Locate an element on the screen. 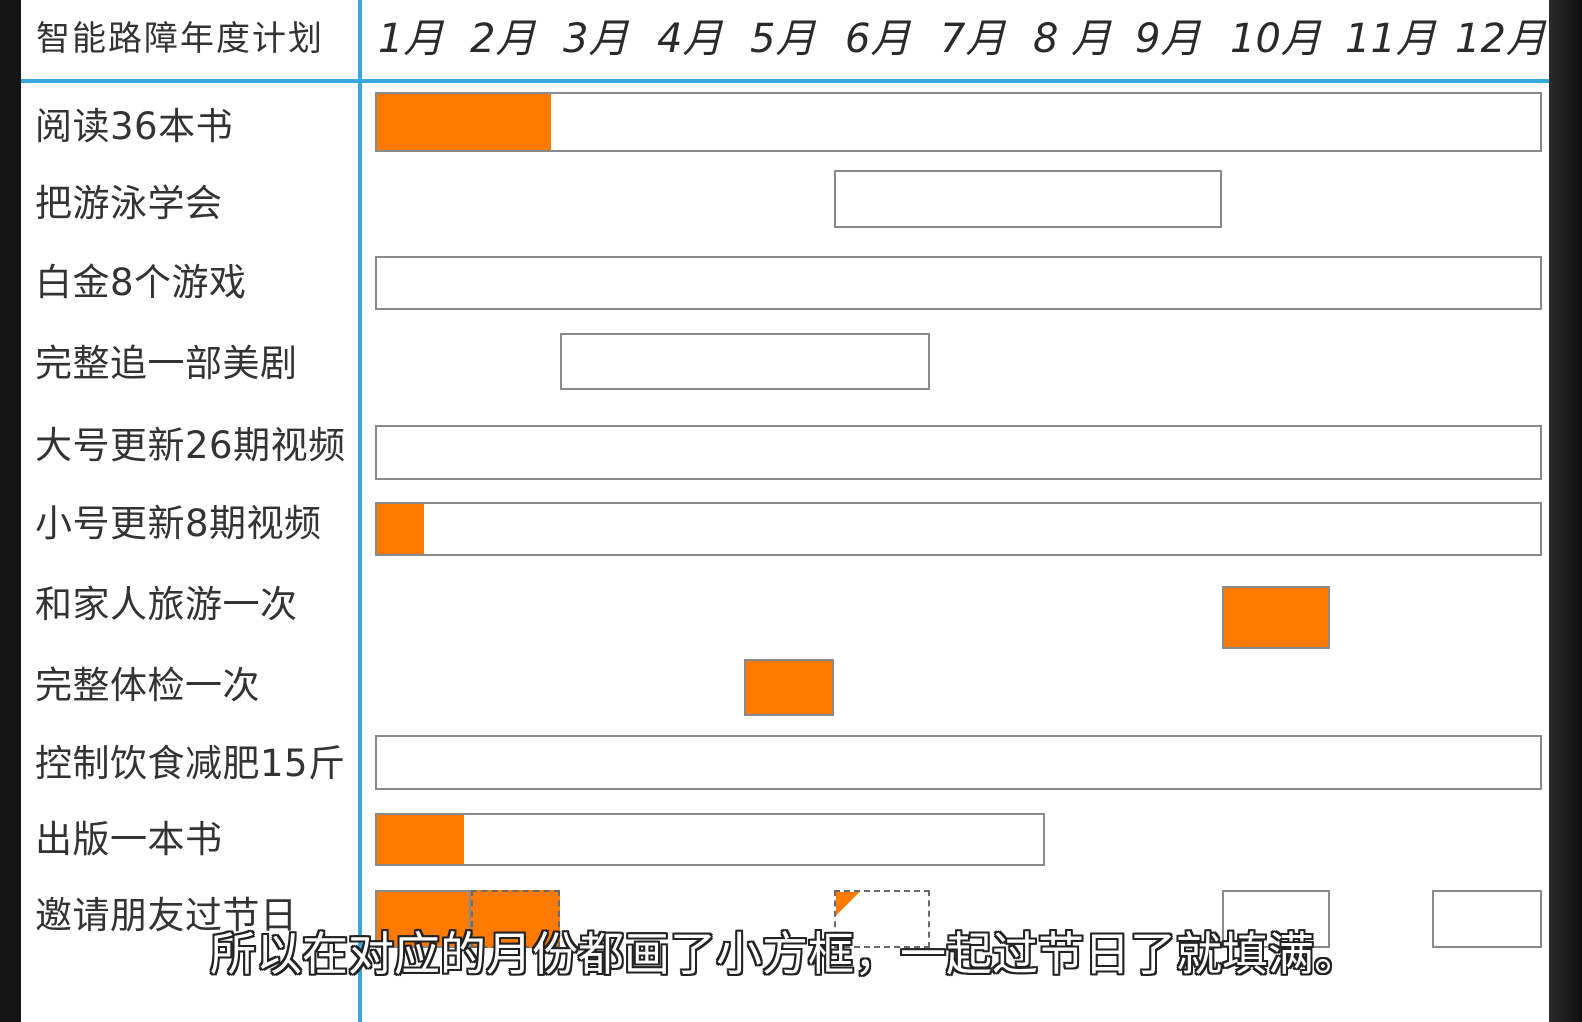  month-tick-label: 4月 is located at coordinates (690, 39).